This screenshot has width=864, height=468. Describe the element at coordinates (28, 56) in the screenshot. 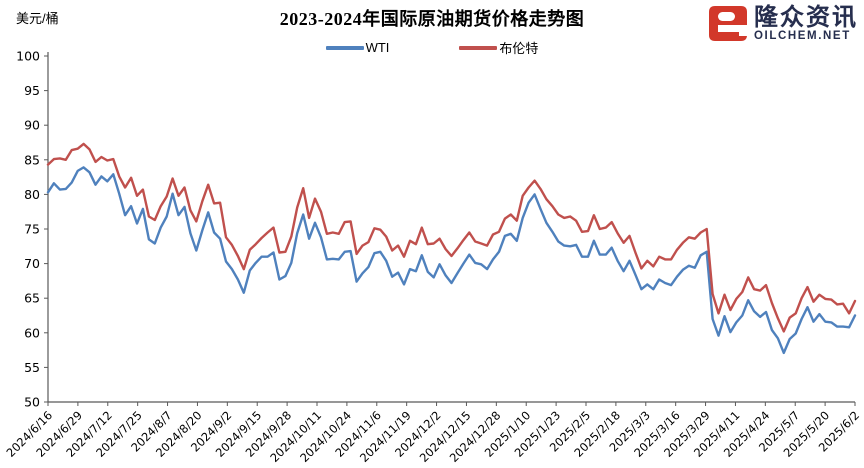

I see `y-tick-label: 100` at that location.